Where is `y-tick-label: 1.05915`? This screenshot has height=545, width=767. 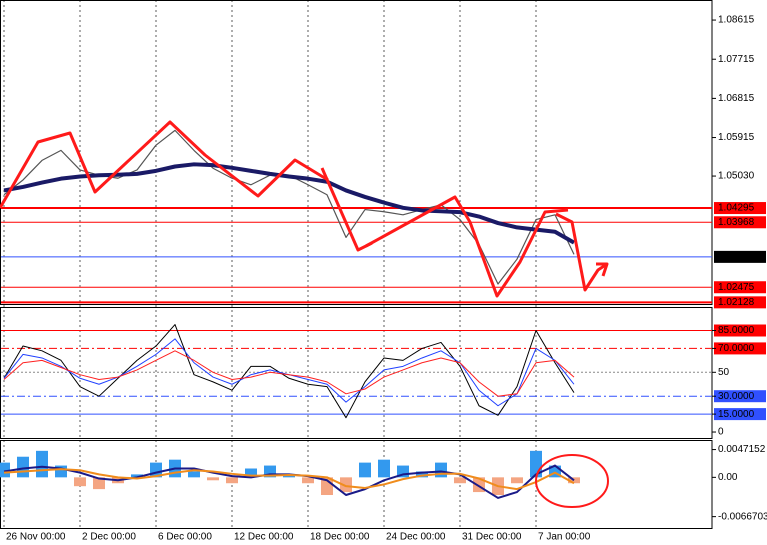
y-tick-label: 1.05915 is located at coordinates (736, 137).